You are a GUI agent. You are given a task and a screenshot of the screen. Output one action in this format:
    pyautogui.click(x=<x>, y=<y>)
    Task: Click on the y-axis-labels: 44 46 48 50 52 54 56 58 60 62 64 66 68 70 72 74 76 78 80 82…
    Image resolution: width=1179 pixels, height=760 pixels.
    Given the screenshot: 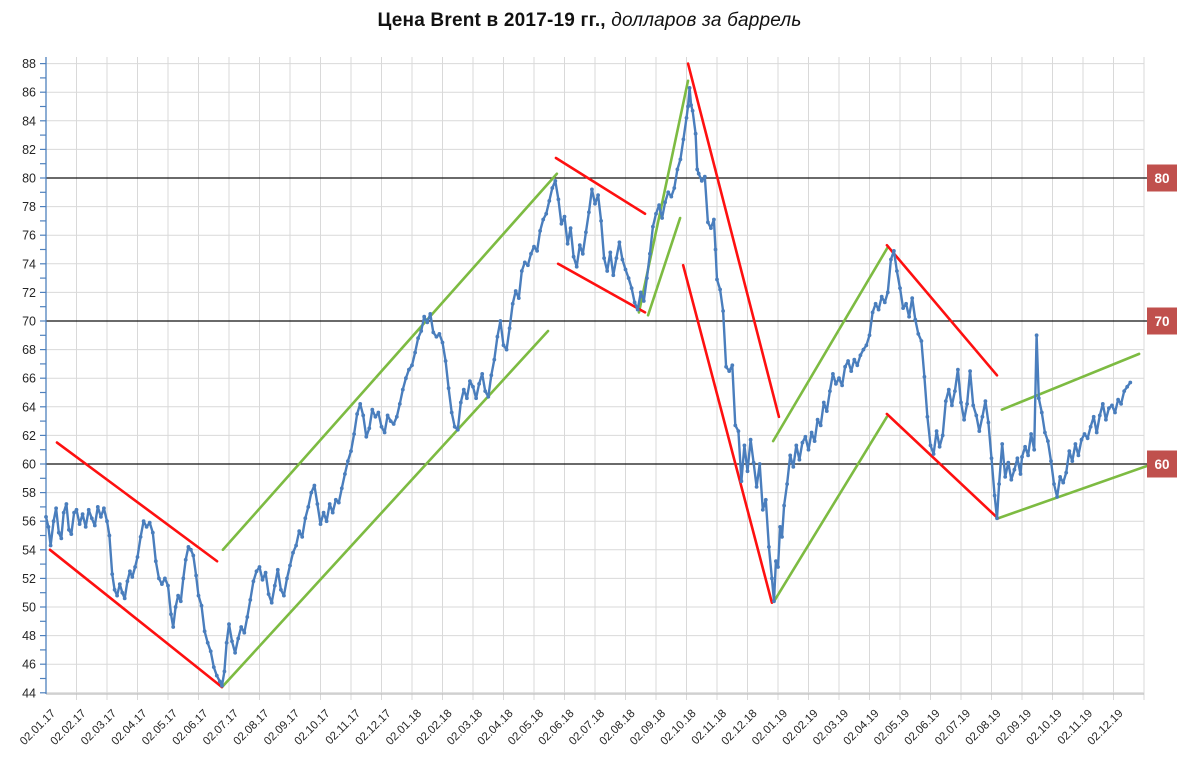 What is the action you would take?
    pyautogui.click(x=29, y=378)
    